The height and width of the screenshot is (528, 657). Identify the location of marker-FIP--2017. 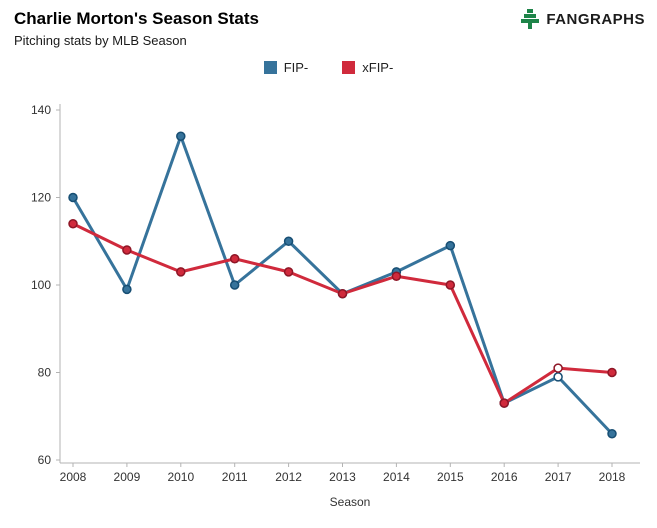
(558, 377).